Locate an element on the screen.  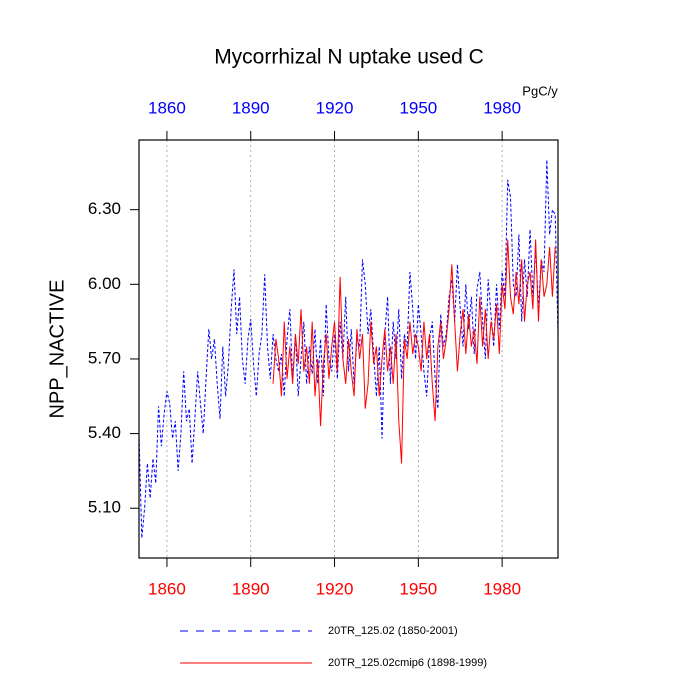
y-tick-label: 5.40 is located at coordinates (104, 432).